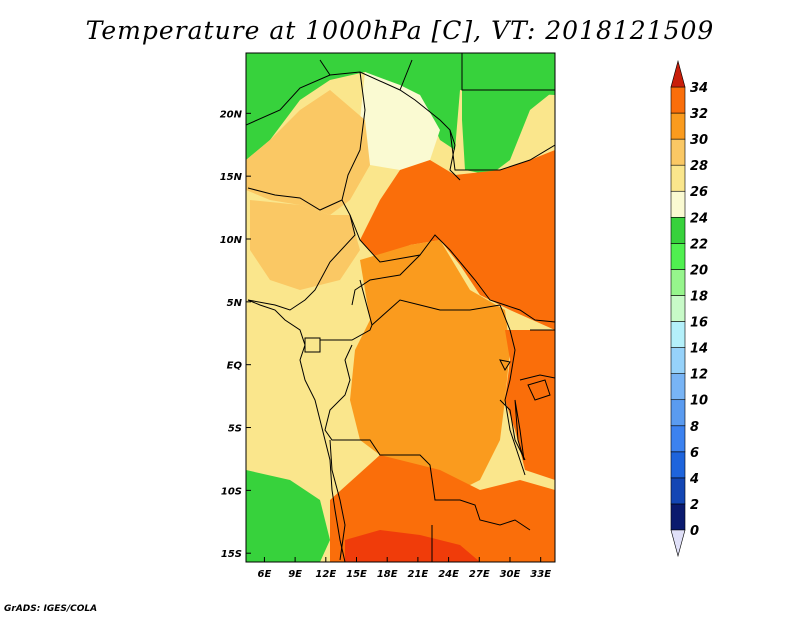 The image size is (800, 618). What do you see at coordinates (699, 192) in the screenshot?
I see `colorbar-label: 26` at bounding box center [699, 192].